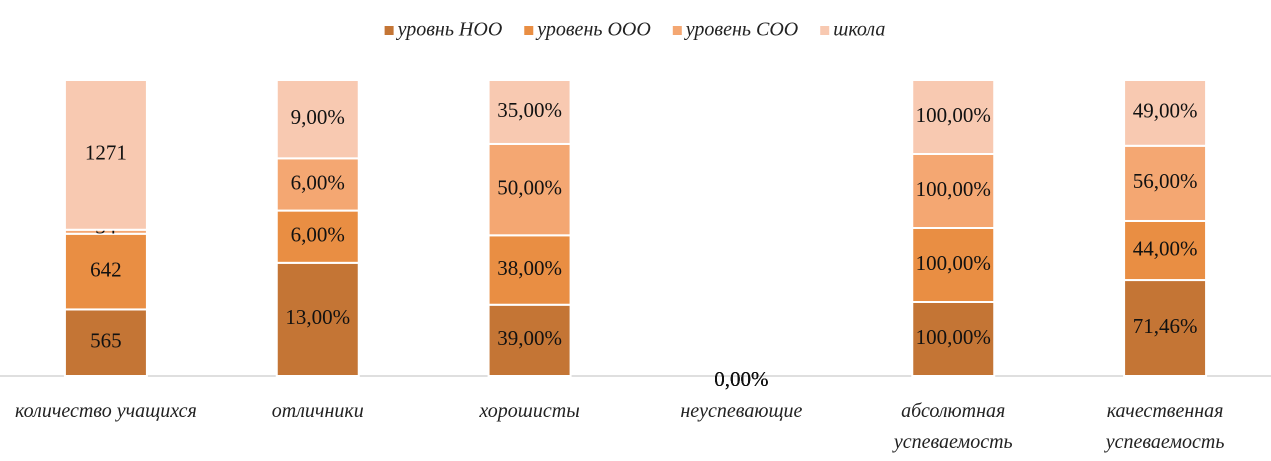  I want to click on legend-label: уровень ООО, so click(593, 30).